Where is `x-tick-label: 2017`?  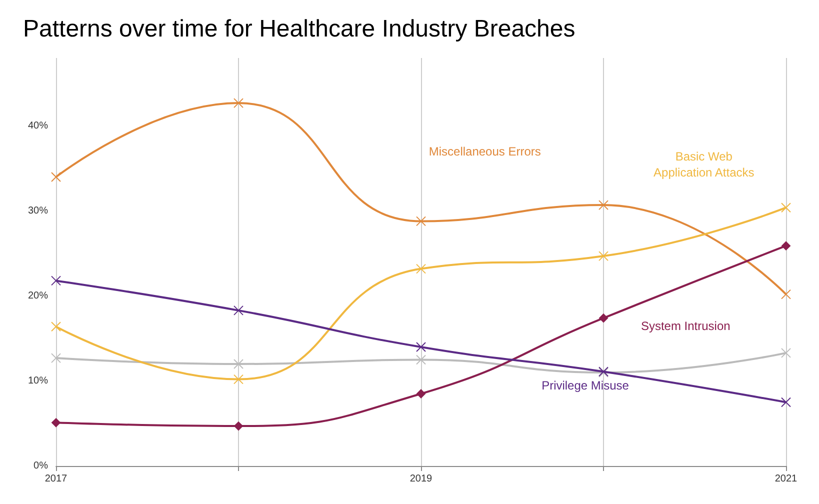 x-tick-label: 2017 is located at coordinates (56, 479).